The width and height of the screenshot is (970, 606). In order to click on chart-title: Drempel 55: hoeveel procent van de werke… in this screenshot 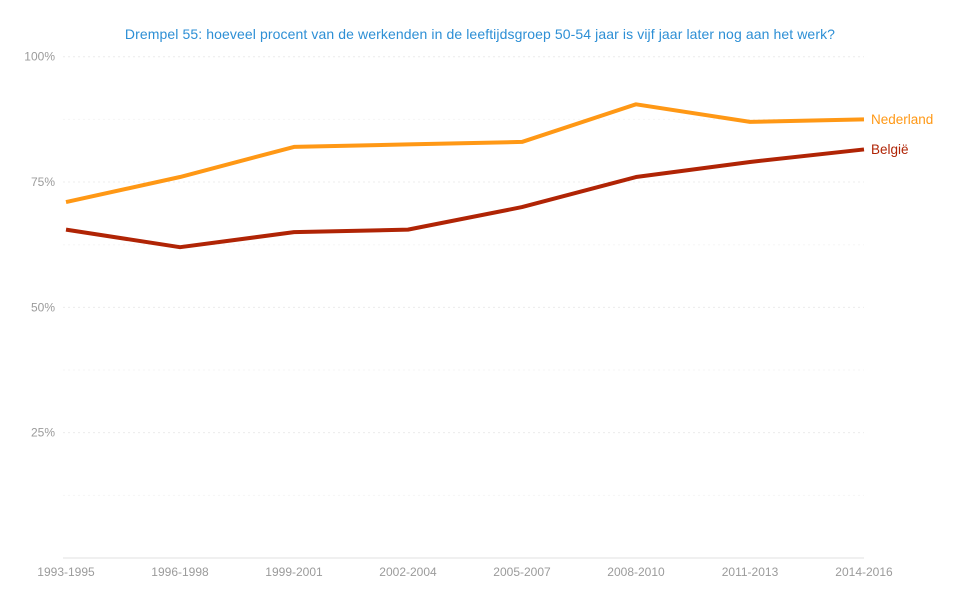, I will do `click(480, 34)`.